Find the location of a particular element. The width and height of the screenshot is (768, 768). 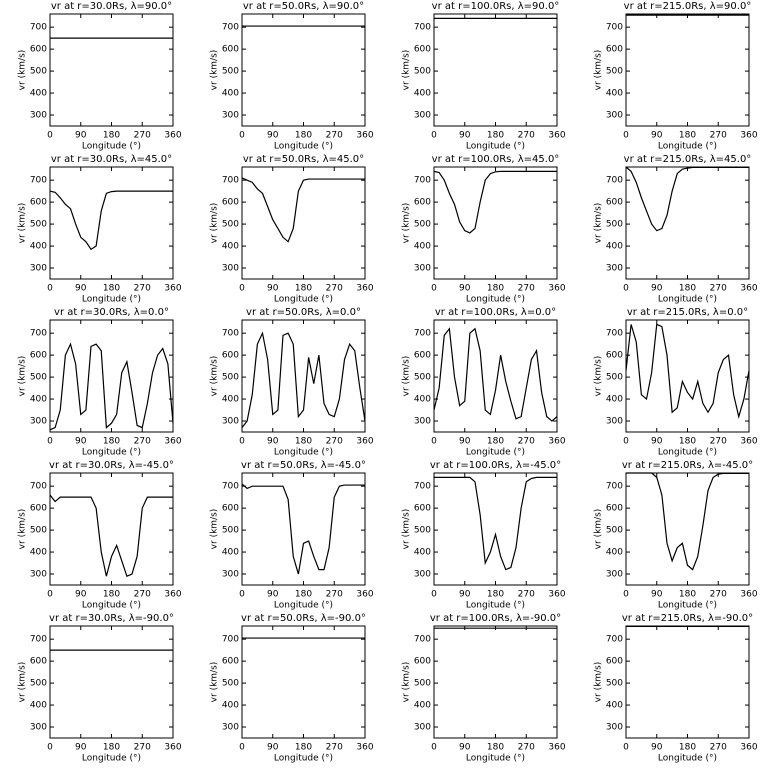

panel-title: vr at r=30.0Rs, λ=90.0° is located at coordinates (111, 6).